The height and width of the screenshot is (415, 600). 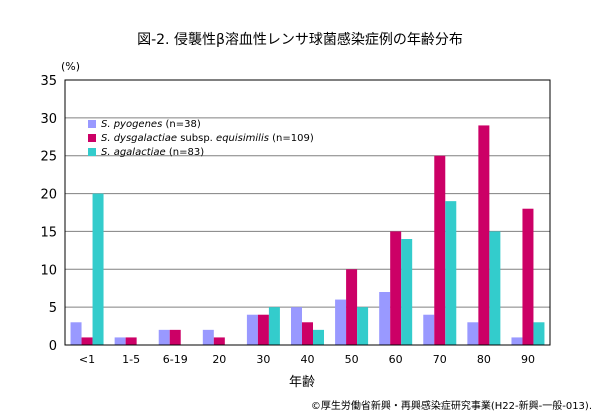 I want to click on x-tick-label: 70, so click(x=440, y=359).